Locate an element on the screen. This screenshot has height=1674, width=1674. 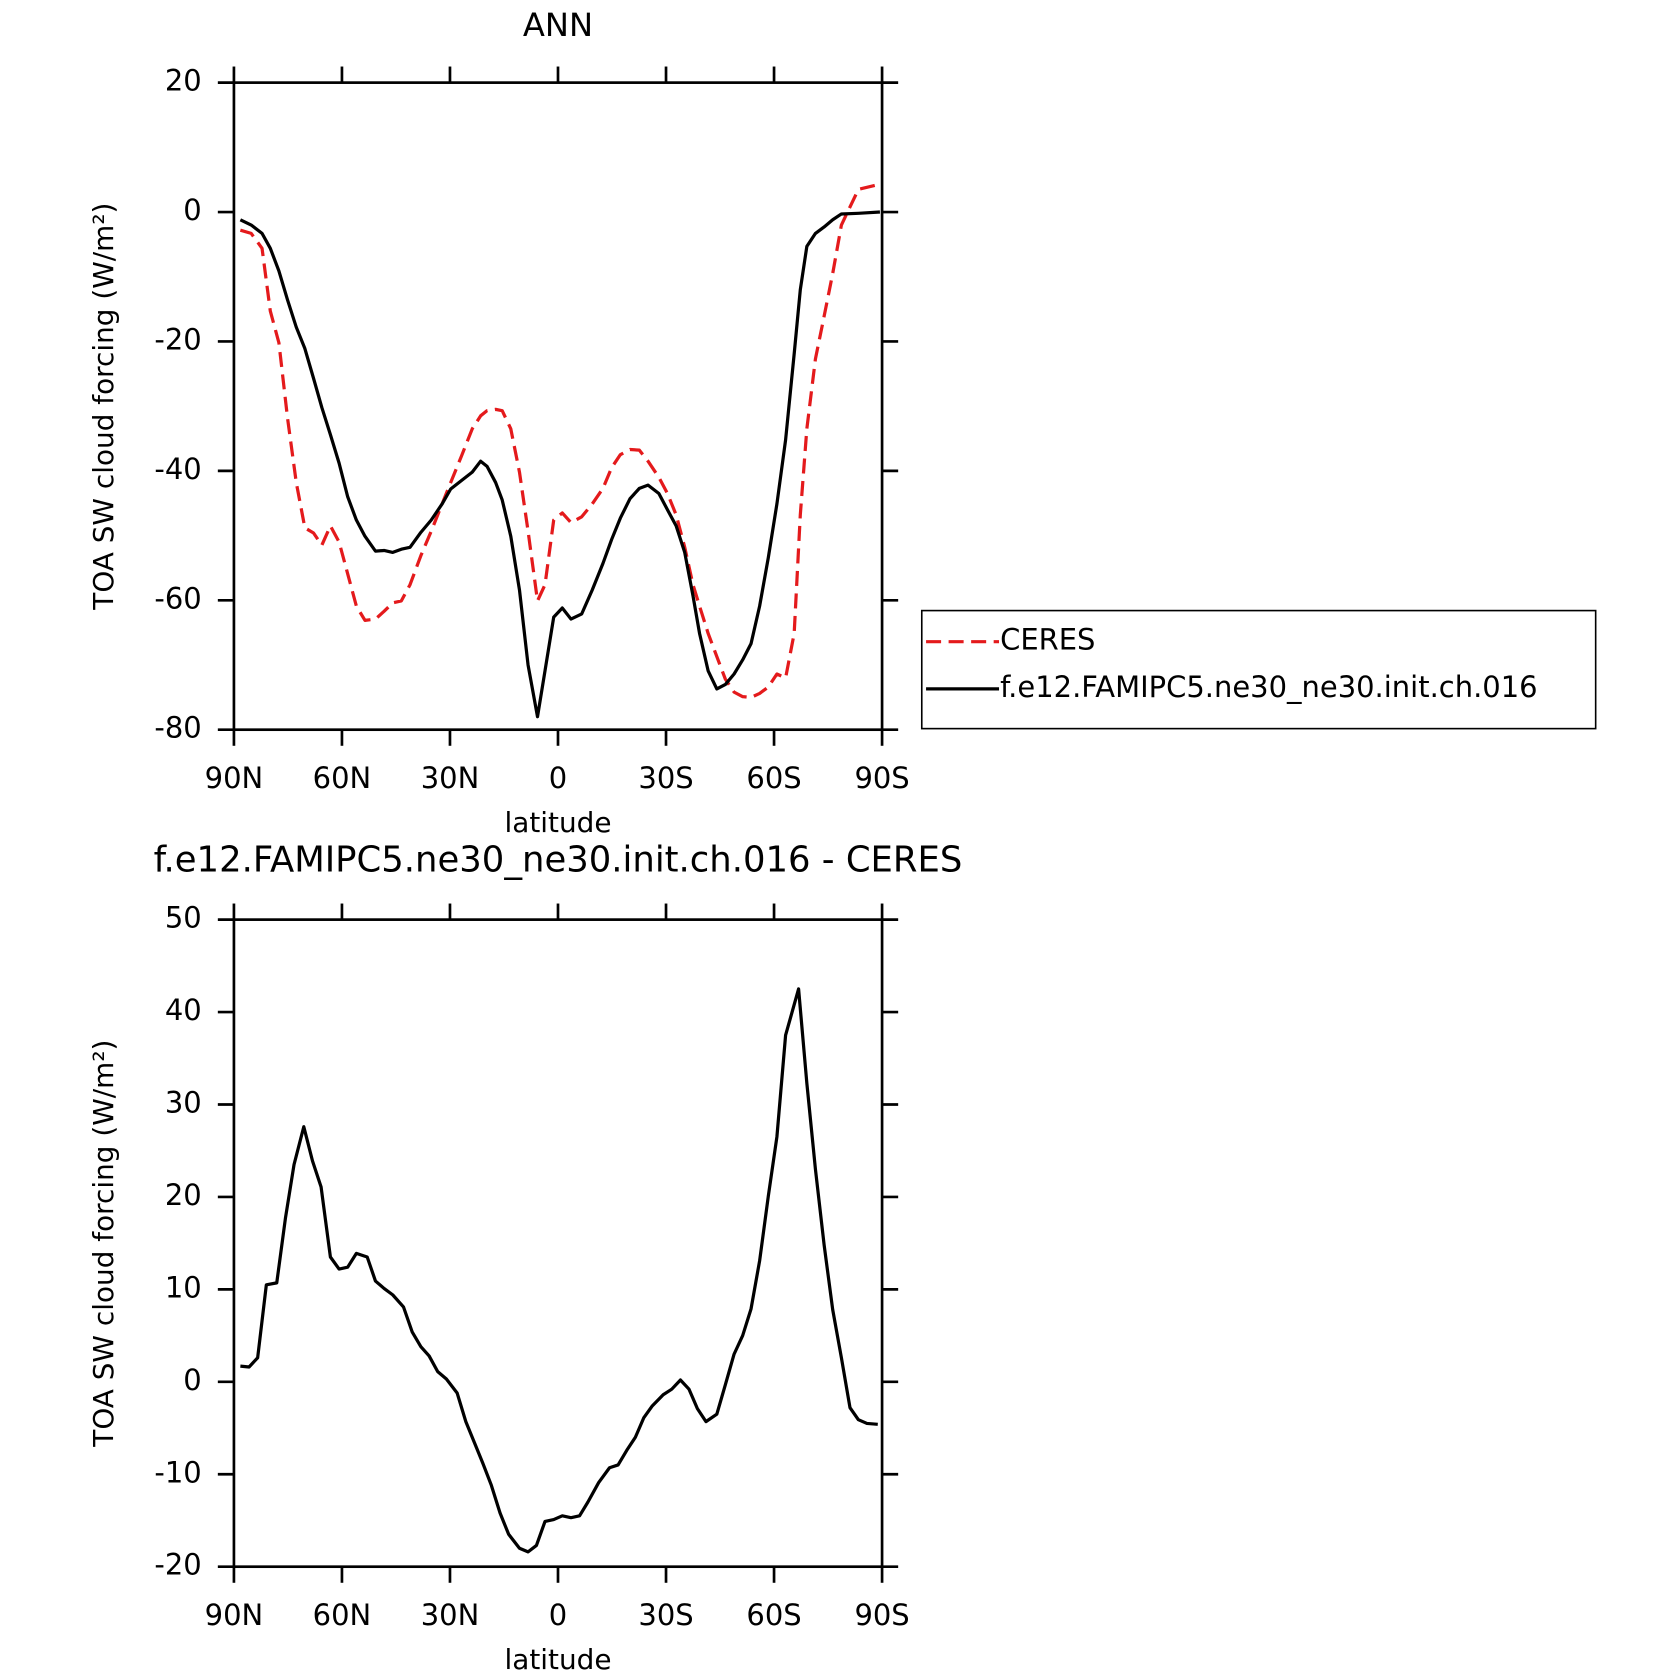
legend-label: CERES is located at coordinates (1047, 640).